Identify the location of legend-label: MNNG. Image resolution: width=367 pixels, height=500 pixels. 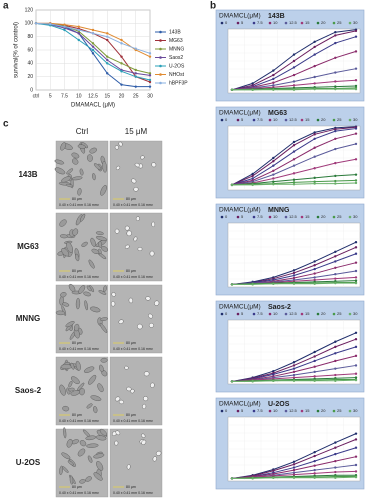
(176, 49).